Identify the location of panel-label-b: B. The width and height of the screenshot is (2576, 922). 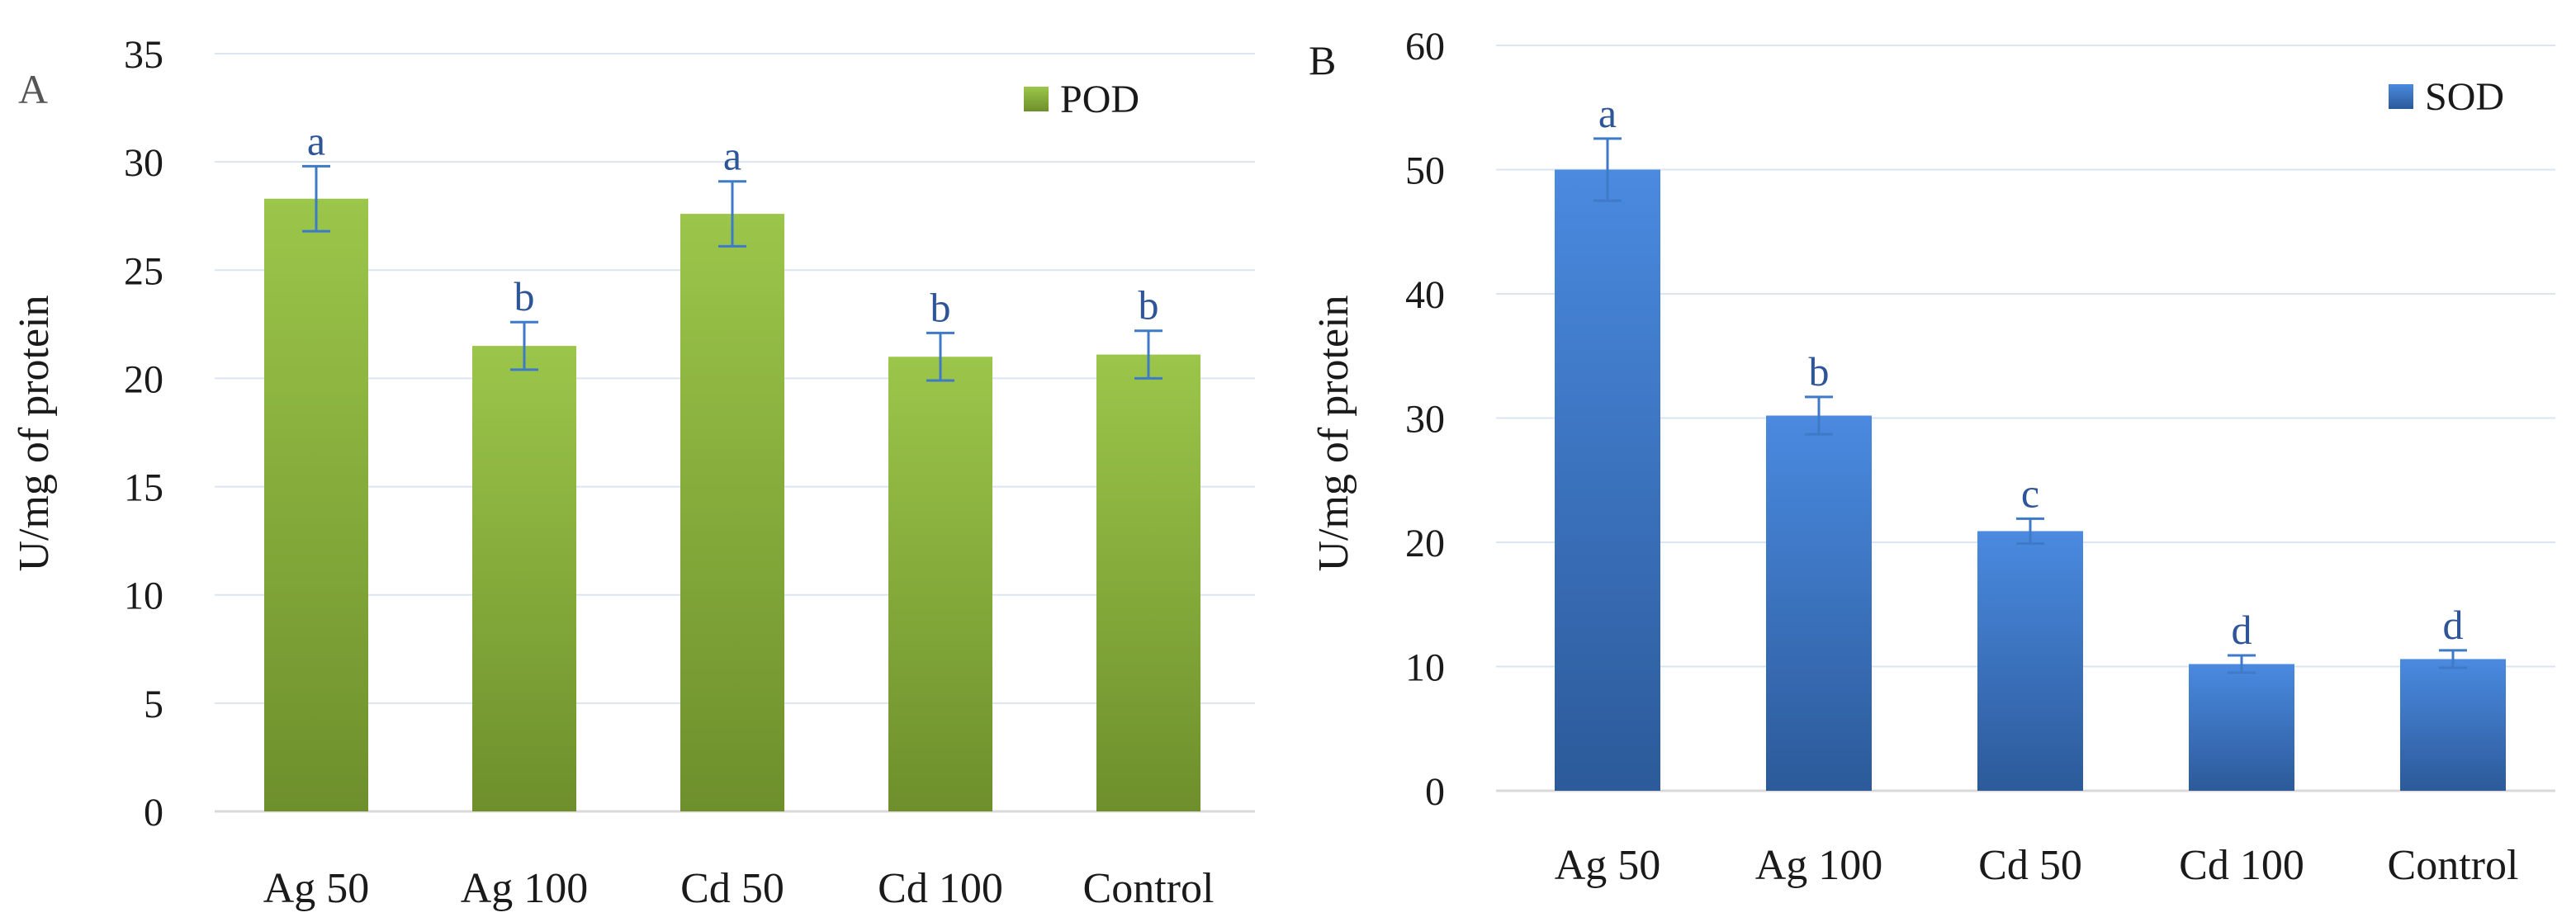
(1322, 60).